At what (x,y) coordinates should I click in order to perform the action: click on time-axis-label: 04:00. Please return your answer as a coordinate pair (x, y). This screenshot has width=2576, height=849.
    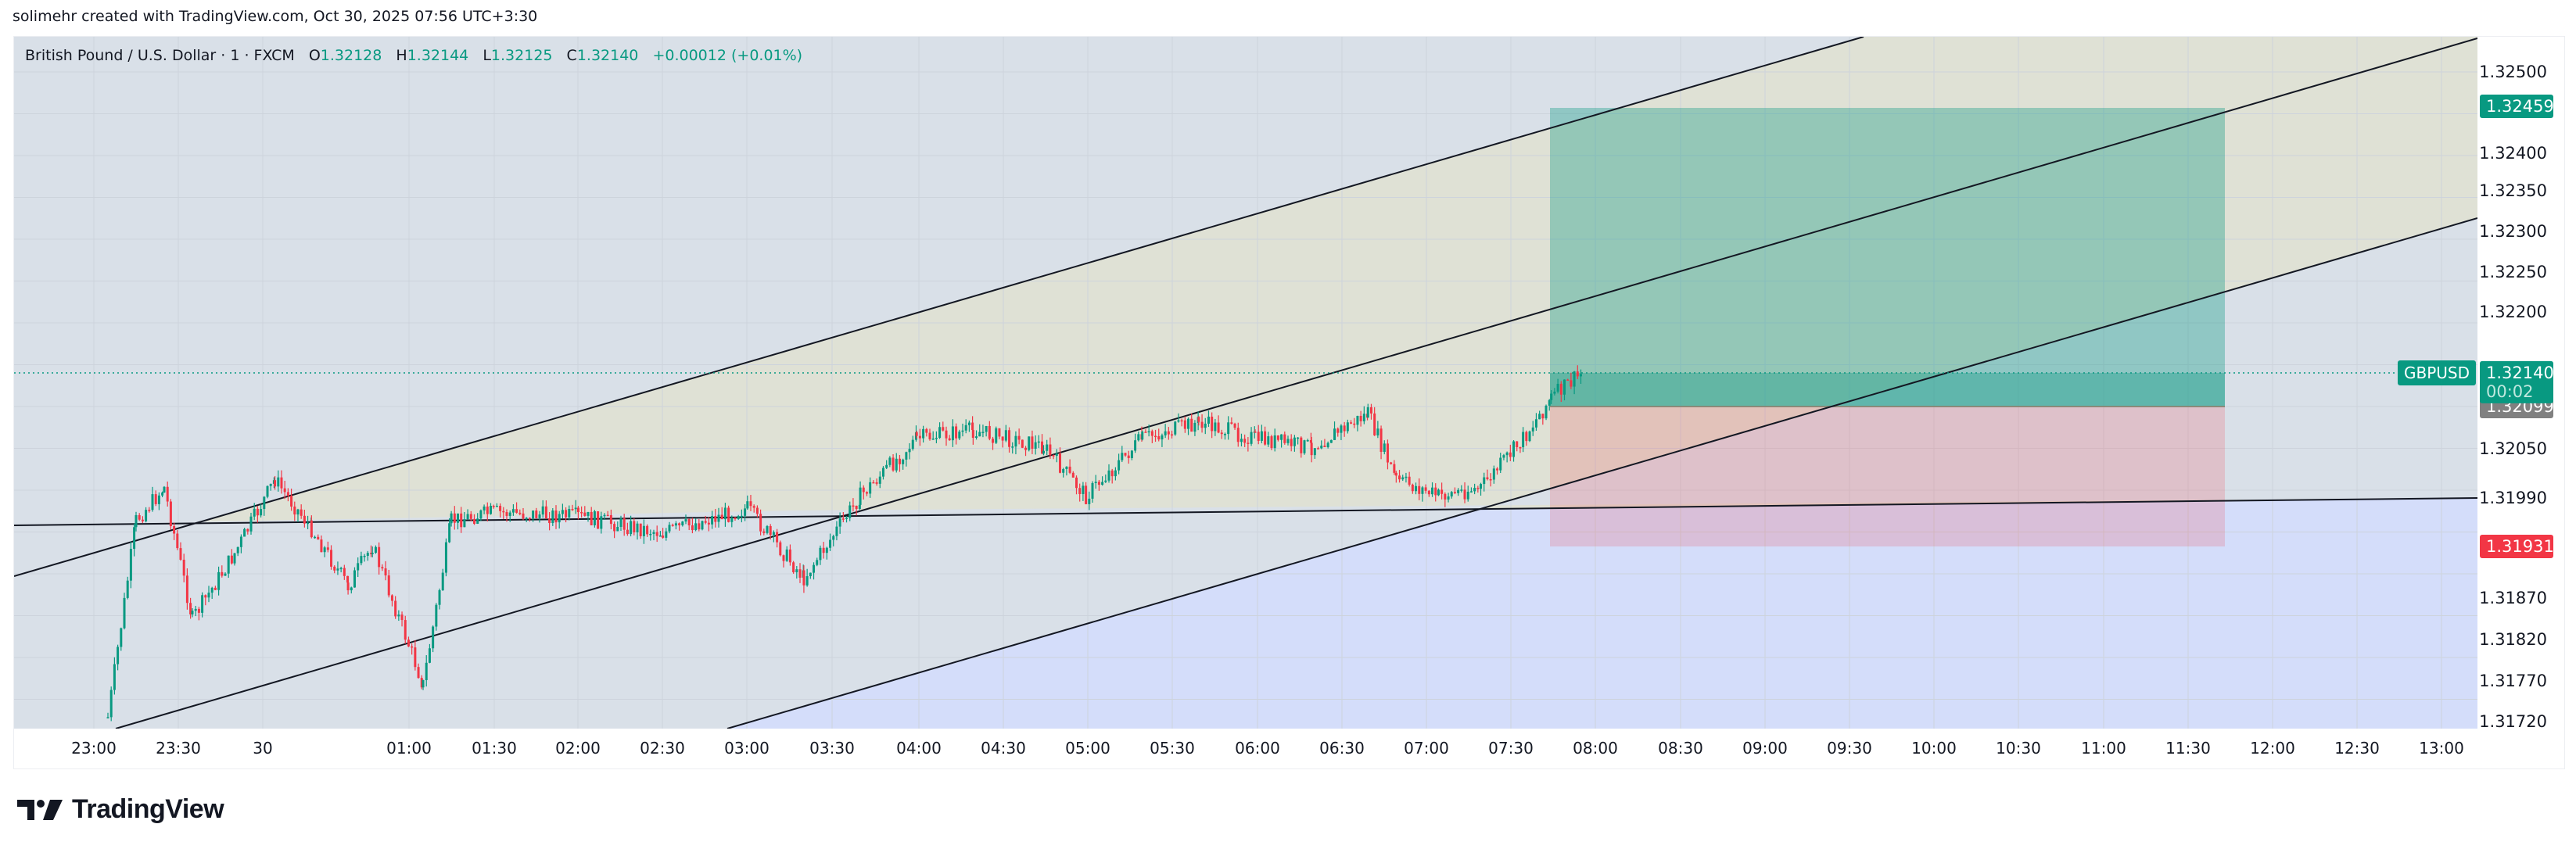
    Looking at the image, I should click on (919, 748).